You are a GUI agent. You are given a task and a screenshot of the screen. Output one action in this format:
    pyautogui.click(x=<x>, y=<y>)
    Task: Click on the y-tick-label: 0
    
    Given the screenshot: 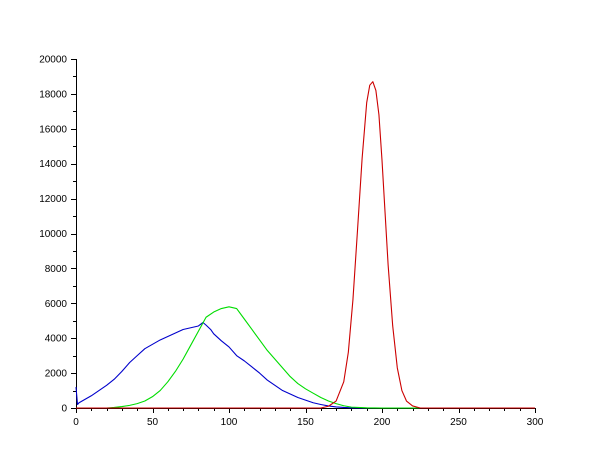 What is the action you would take?
    pyautogui.click(x=64, y=409)
    